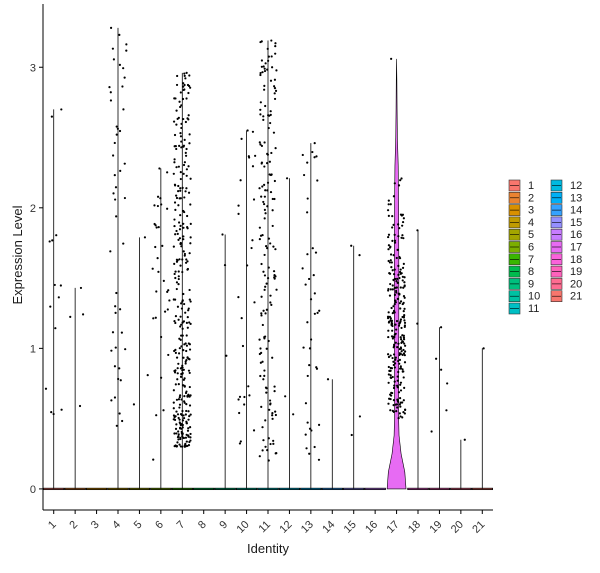  Describe the element at coordinates (531, 248) in the screenshot. I see `legend-label-6: 6` at that location.